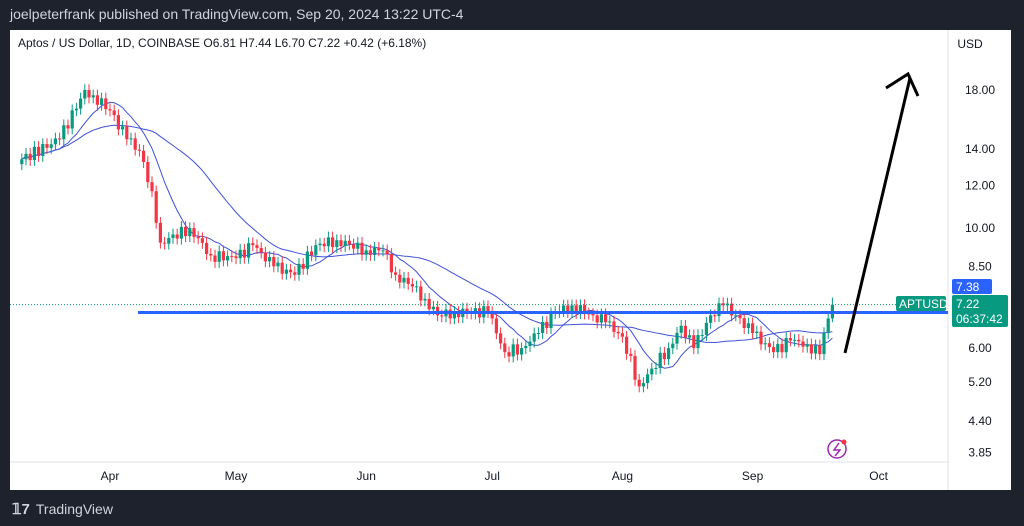  I want to click on symbol-label-bg, so click(921, 303).